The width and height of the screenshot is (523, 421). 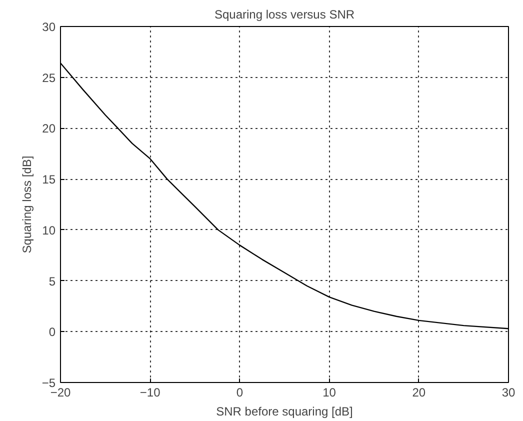 What do you see at coordinates (52, 332) in the screenshot?
I see `y-tick-label: 0` at bounding box center [52, 332].